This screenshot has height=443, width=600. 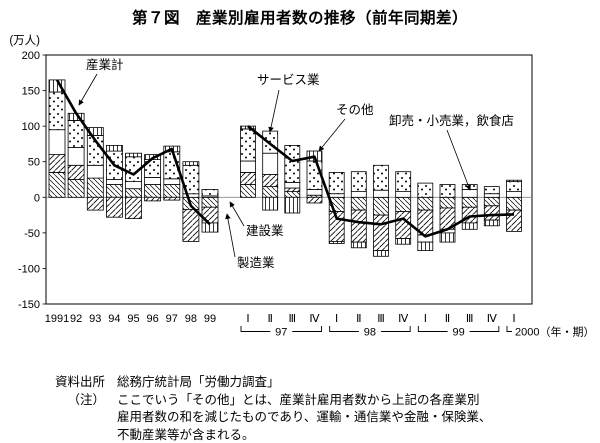 I want to click on annotation-manufacturing-label: 製造業, so click(x=256, y=262).